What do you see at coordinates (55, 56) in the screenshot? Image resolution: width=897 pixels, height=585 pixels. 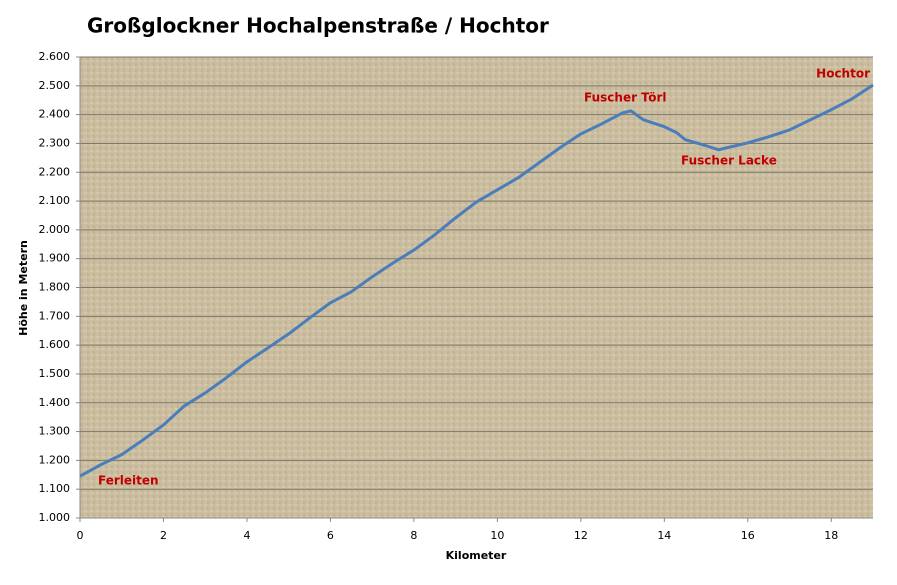 I see `y-tick-label: 2.600` at bounding box center [55, 56].